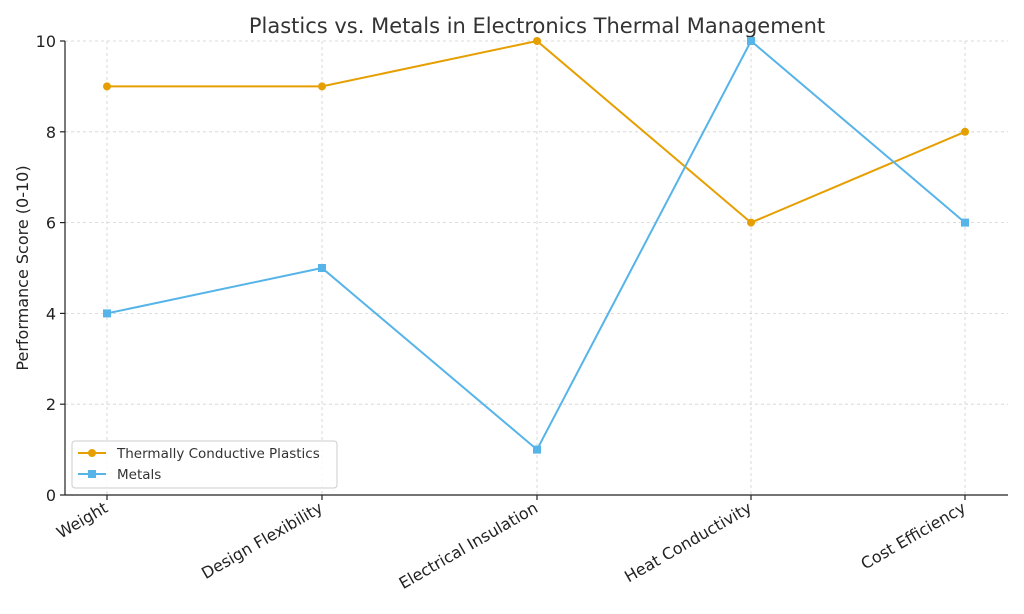  Describe the element at coordinates (51, 313) in the screenshot. I see `y-tick-label: 4` at that location.